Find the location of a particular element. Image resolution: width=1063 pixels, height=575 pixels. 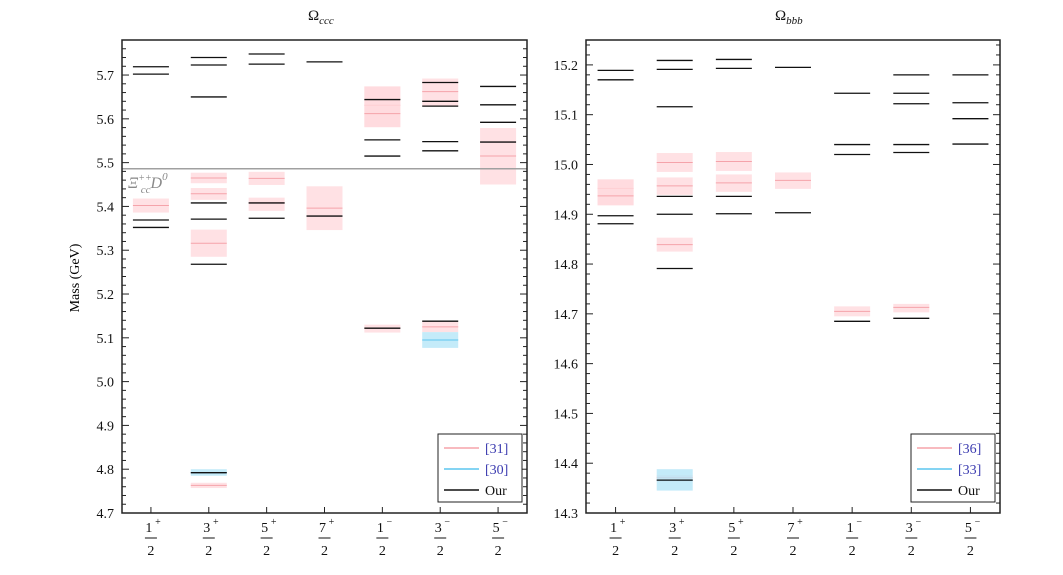

legend-label: [33] is located at coordinates (969, 470).